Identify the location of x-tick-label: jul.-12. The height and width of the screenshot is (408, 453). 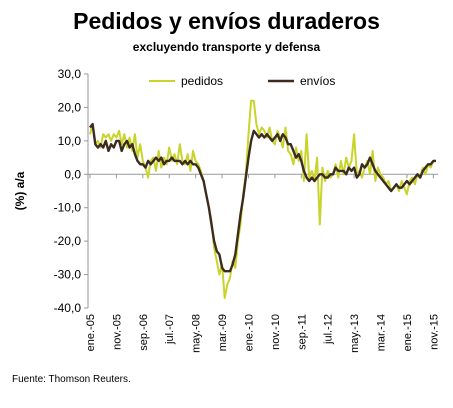
(329, 329).